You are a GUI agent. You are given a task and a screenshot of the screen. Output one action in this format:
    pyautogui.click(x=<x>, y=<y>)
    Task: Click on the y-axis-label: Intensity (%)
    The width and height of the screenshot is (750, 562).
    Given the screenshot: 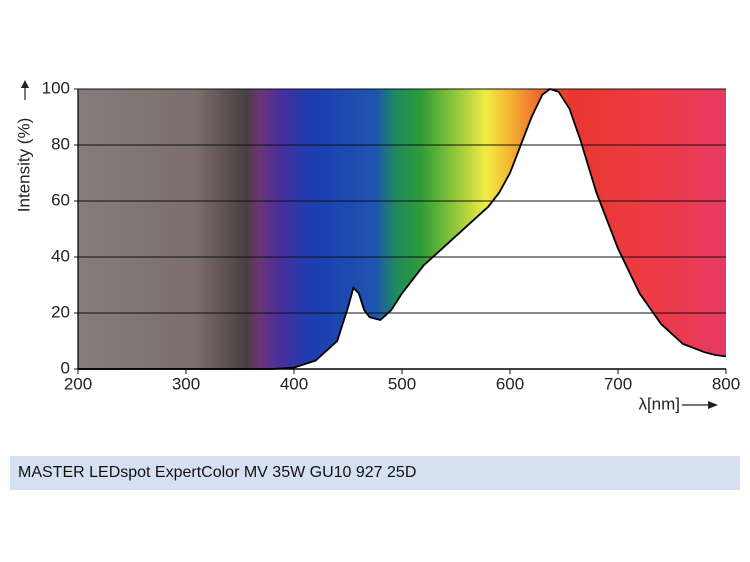 What is the action you would take?
    pyautogui.click(x=23, y=165)
    